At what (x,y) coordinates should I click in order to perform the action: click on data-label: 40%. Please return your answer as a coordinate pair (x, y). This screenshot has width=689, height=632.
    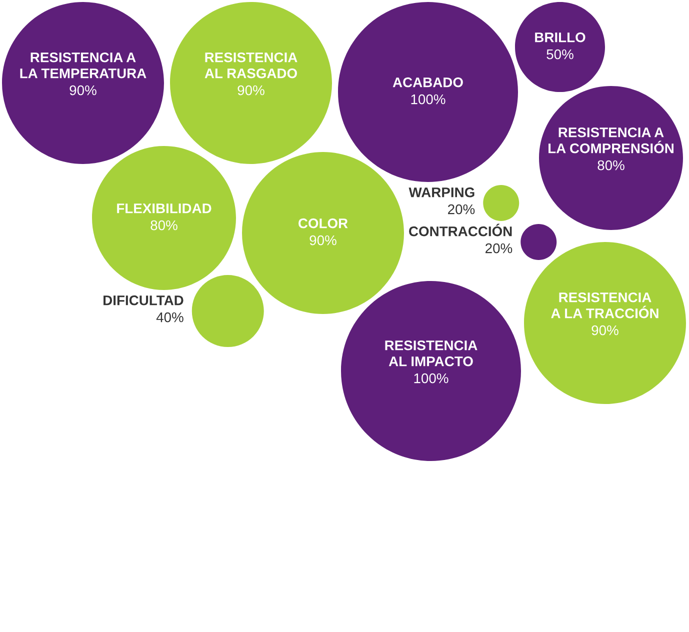
    Looking at the image, I should click on (170, 317).